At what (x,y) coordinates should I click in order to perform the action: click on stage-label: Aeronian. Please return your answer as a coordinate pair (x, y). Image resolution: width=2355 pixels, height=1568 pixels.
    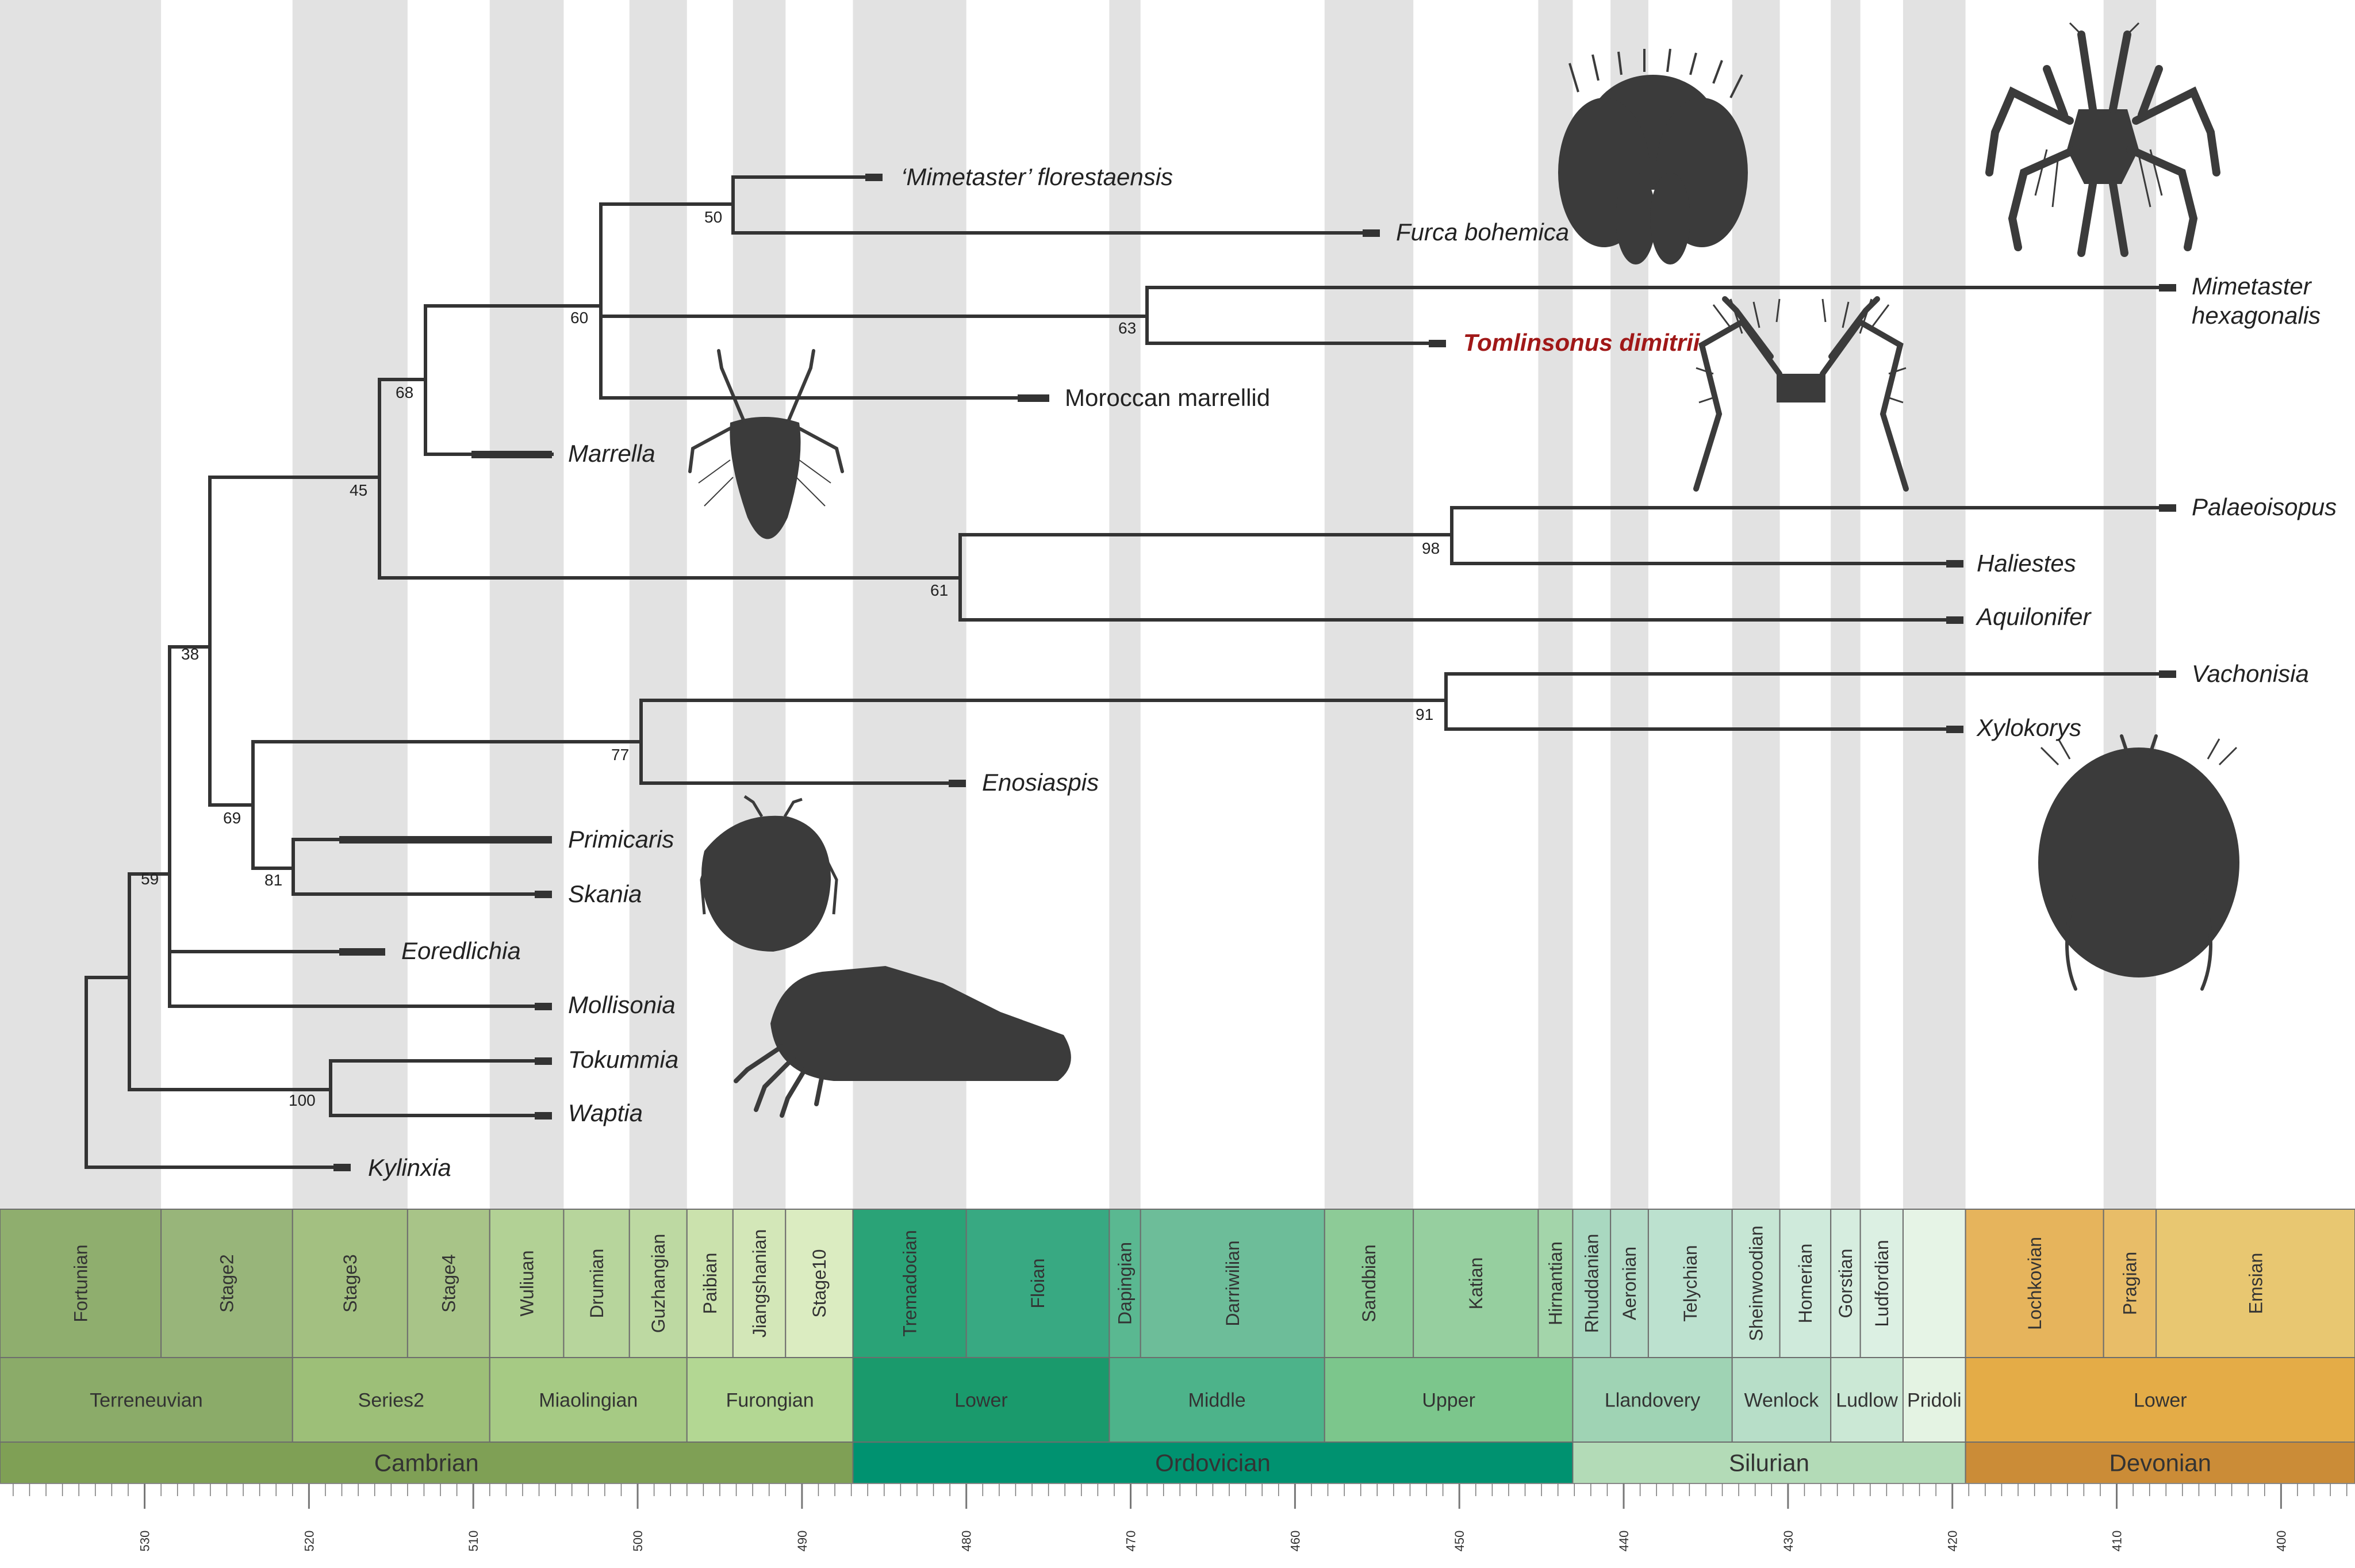
    Looking at the image, I should click on (1630, 1283).